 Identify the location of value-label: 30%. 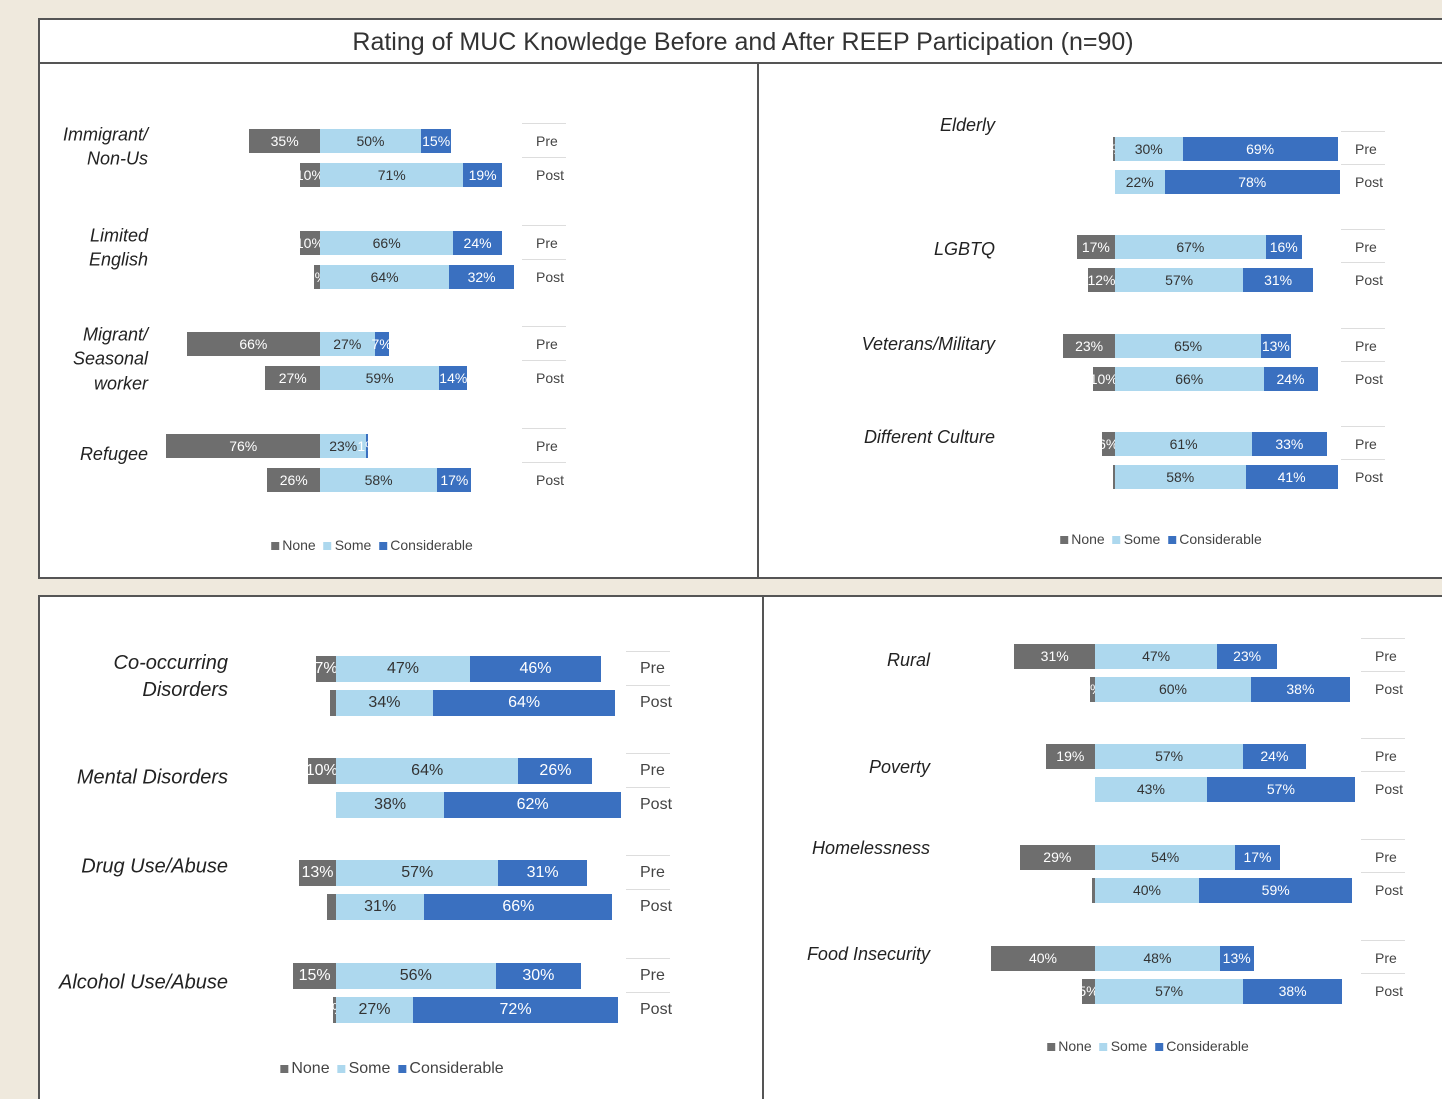
(1148, 149).